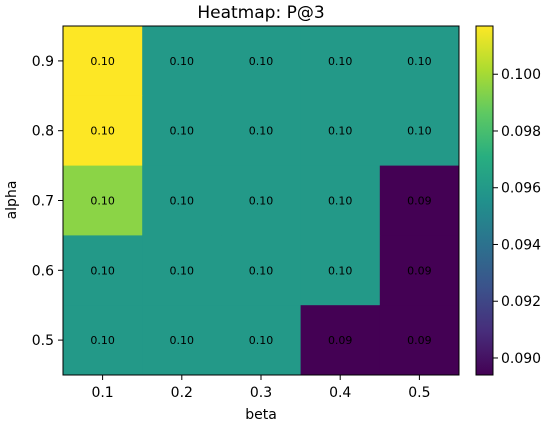  Describe the element at coordinates (102, 393) in the screenshot. I see `x-tick-label: 0.1` at that location.